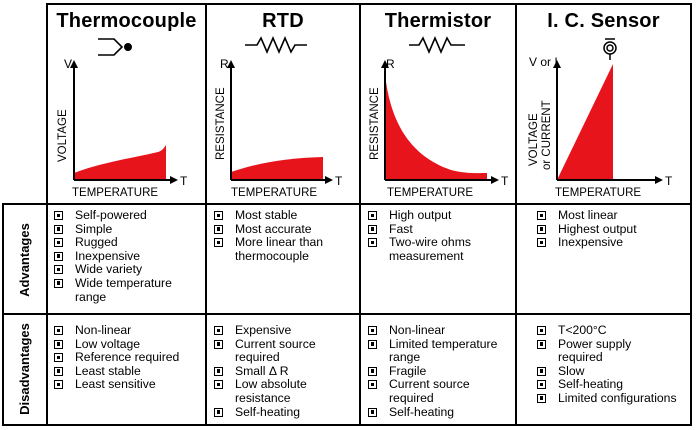 The height and width of the screenshot is (430, 696). What do you see at coordinates (598, 193) in the screenshot?
I see `x-axis-label: TEMPERATURE` at bounding box center [598, 193].